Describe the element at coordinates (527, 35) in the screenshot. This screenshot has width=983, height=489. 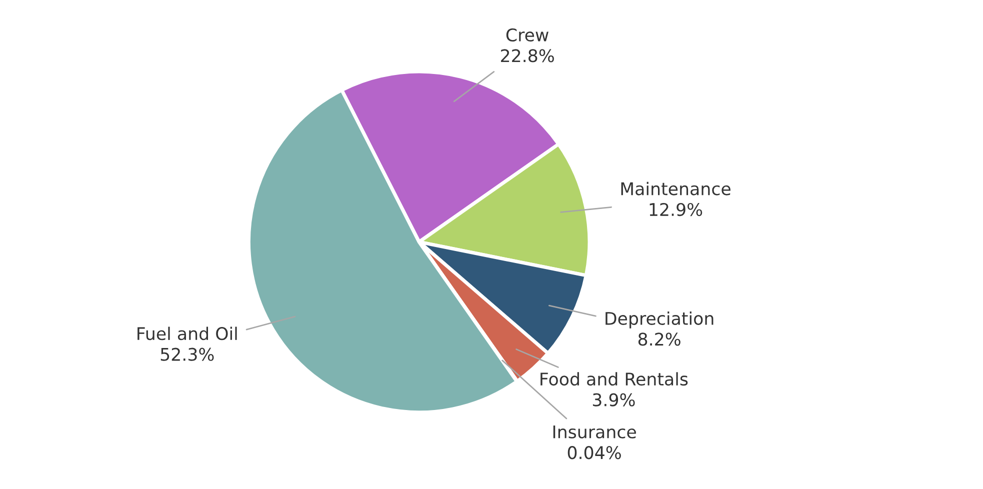
I see `slice-label: Crew` at that location.